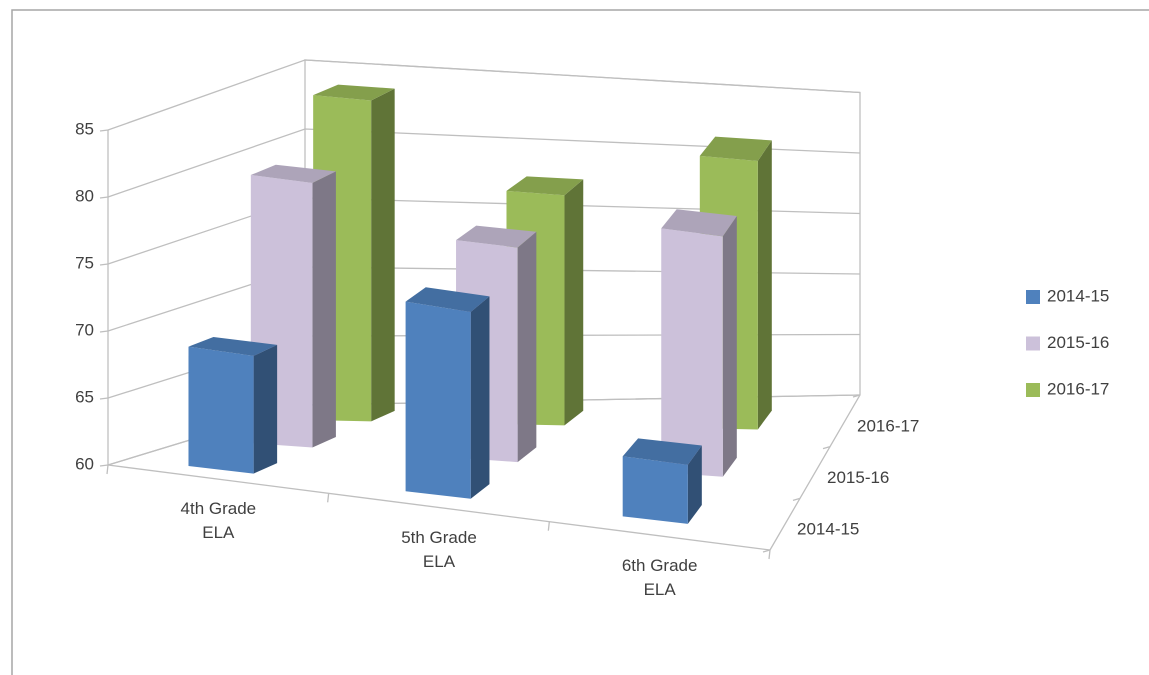 Image resolution: width=1149 pixels, height=675 pixels. What do you see at coordinates (84, 195) in the screenshot?
I see `y-tick-label: 80` at bounding box center [84, 195].